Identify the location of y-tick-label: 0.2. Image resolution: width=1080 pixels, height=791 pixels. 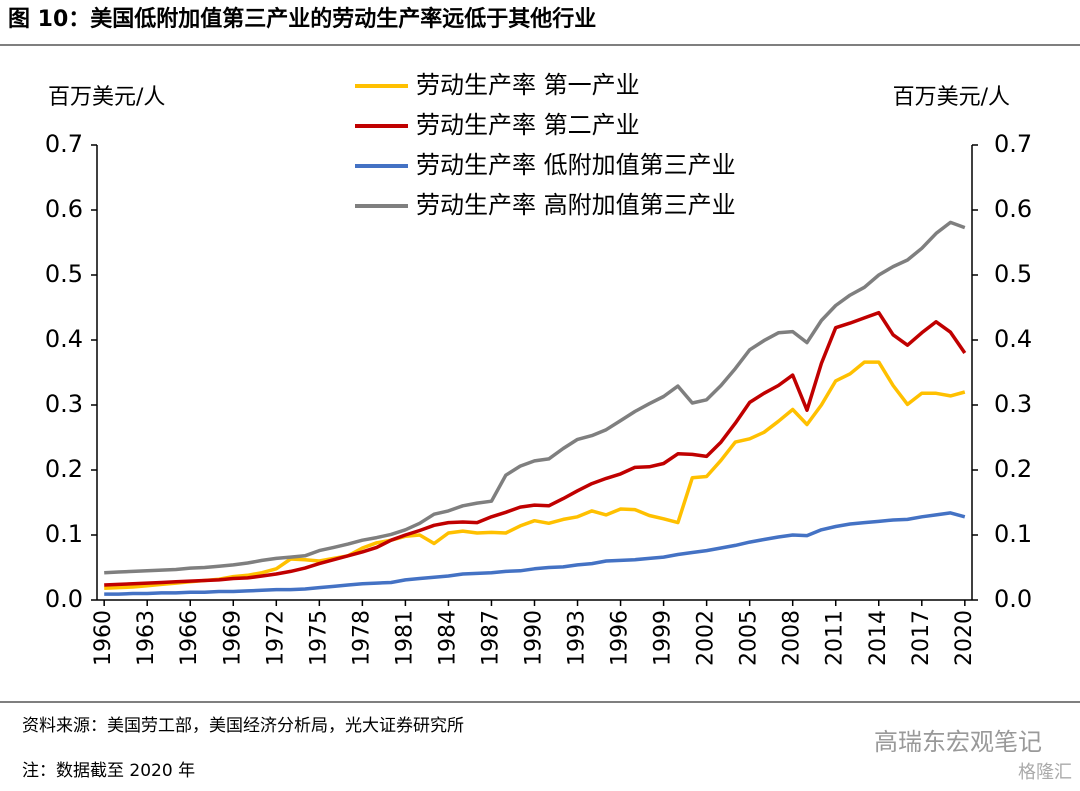
(64, 469).